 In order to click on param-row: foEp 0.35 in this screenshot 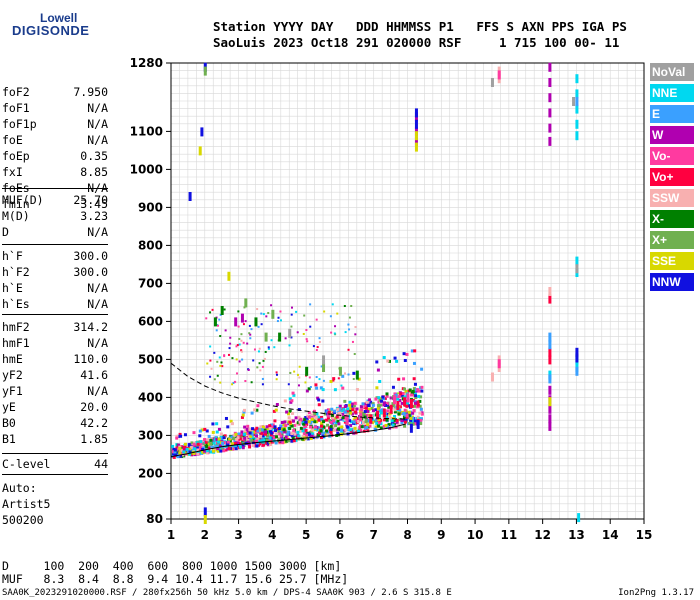, I will do `click(55, 156)`.